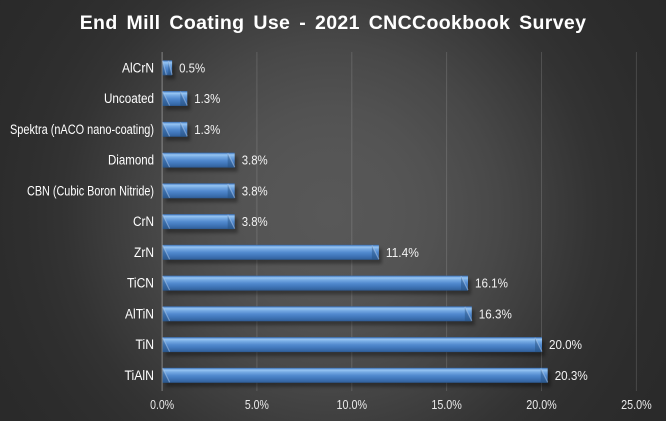 The height and width of the screenshot is (421, 666). What do you see at coordinates (131, 160) in the screenshot?
I see `svg-text: Diamond` at bounding box center [131, 160].